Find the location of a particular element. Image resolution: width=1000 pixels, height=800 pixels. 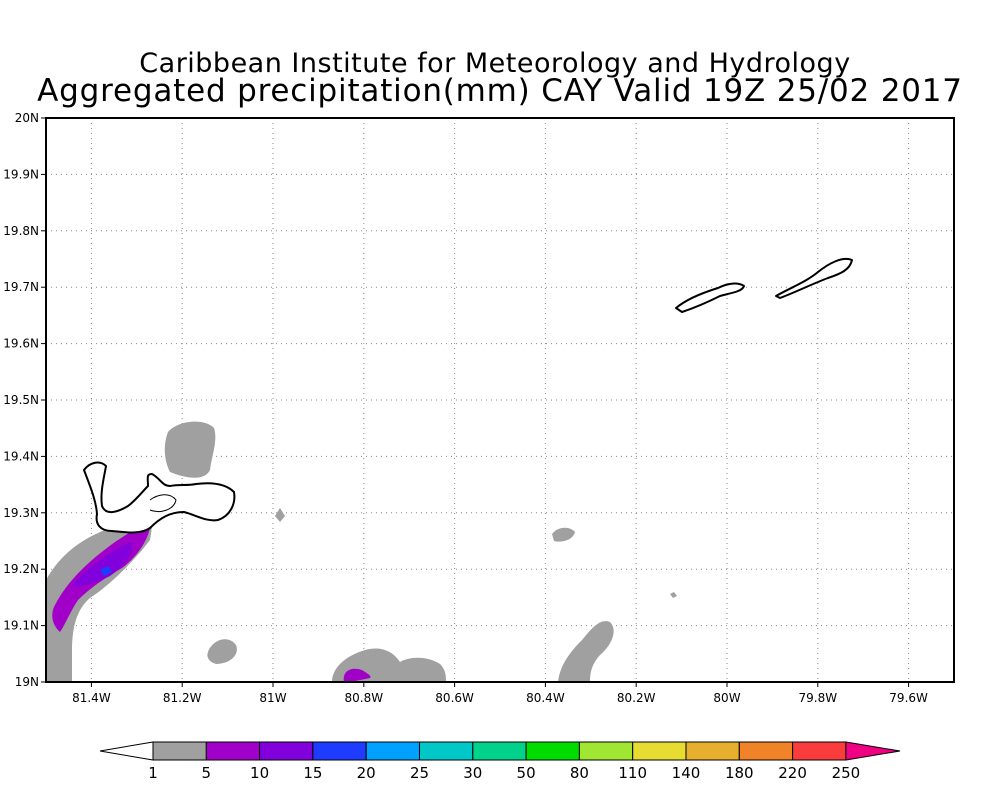

precip-area-10mm is located at coordinates (102, 564).